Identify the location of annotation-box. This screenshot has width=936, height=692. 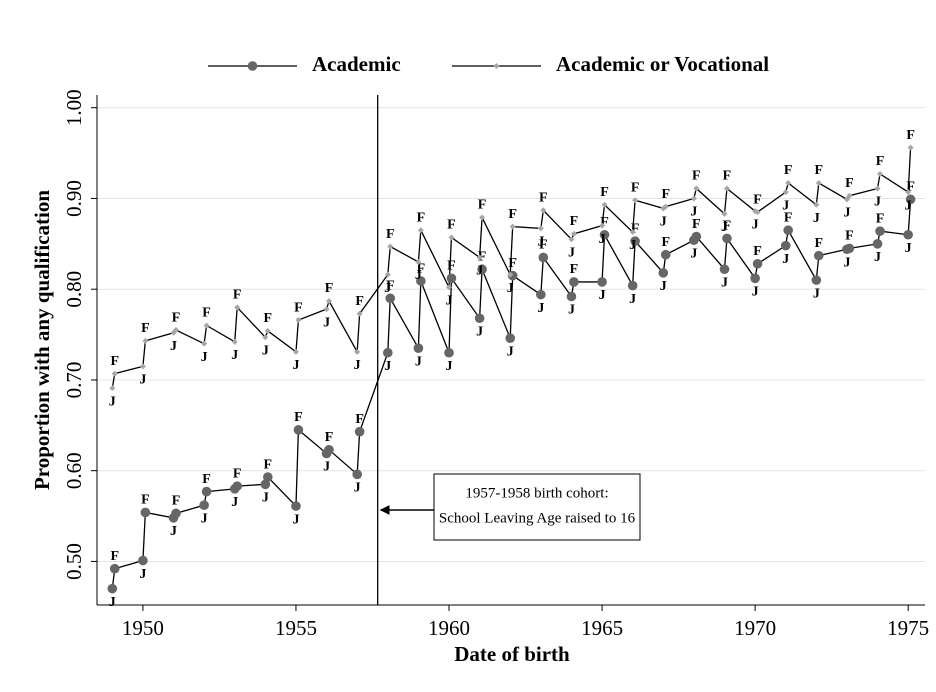
(537, 507).